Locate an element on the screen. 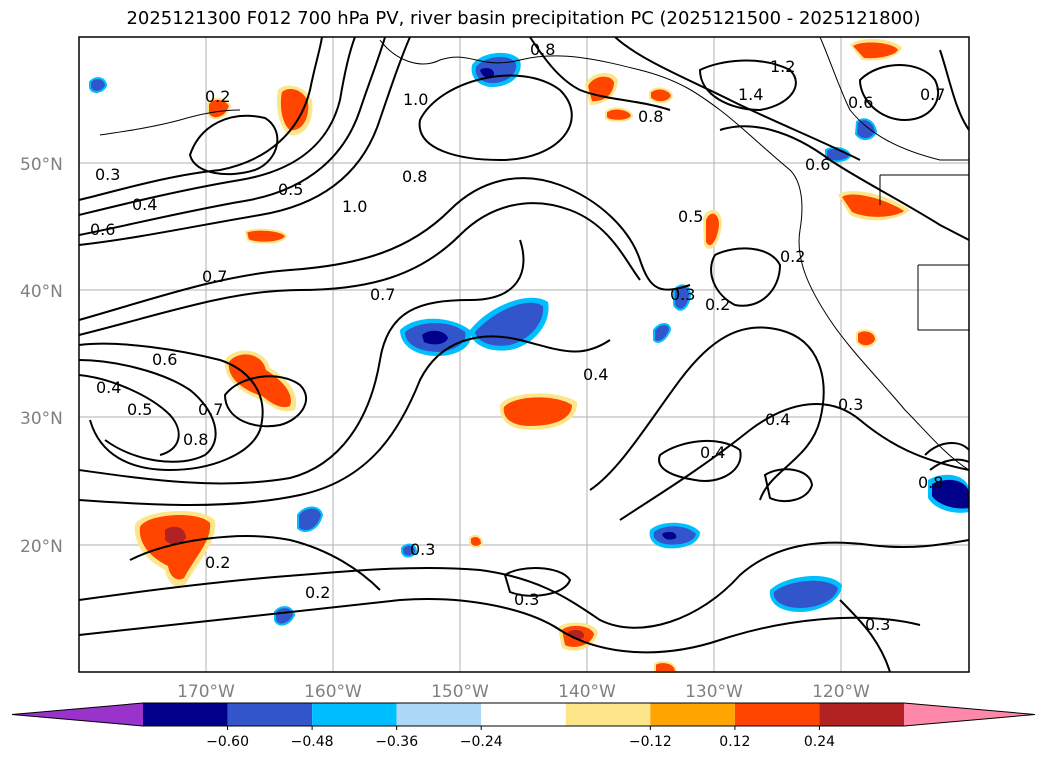 This screenshot has width=1047, height=765. colorbar-extend-low is located at coordinates (77, 714).